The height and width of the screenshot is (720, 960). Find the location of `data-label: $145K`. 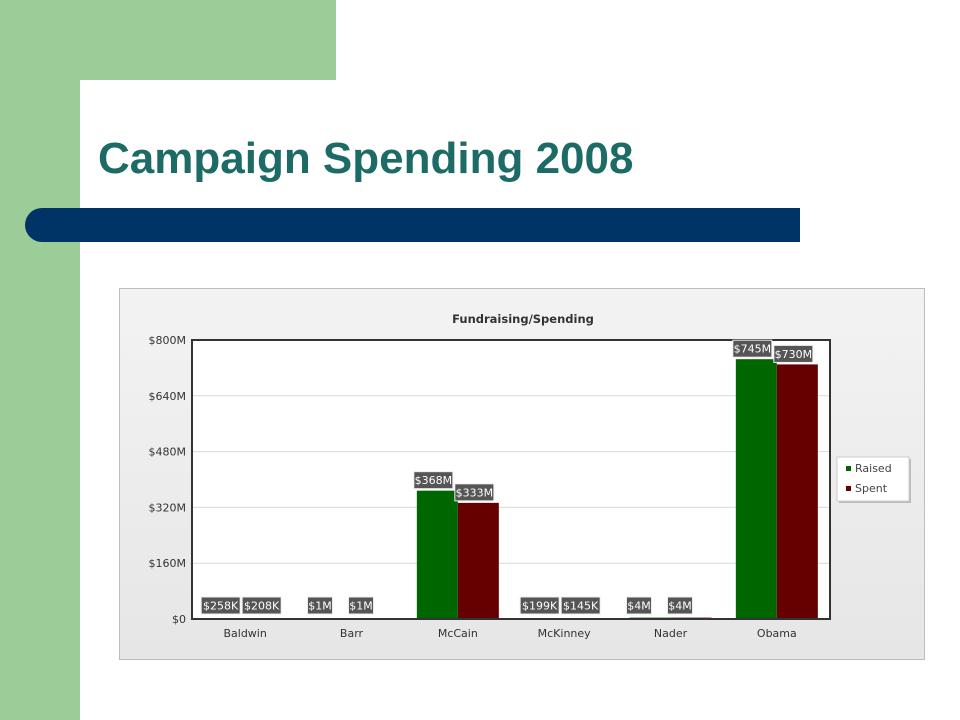

data-label: $145K is located at coordinates (581, 606).